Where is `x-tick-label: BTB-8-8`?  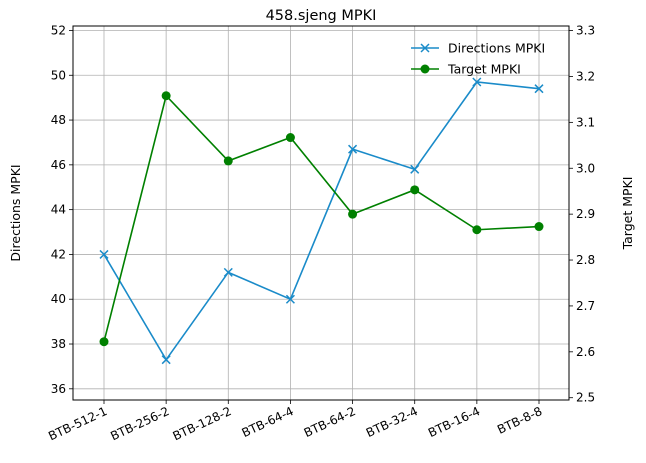
x-tick-label: BTB-8-8 is located at coordinates (519, 420).